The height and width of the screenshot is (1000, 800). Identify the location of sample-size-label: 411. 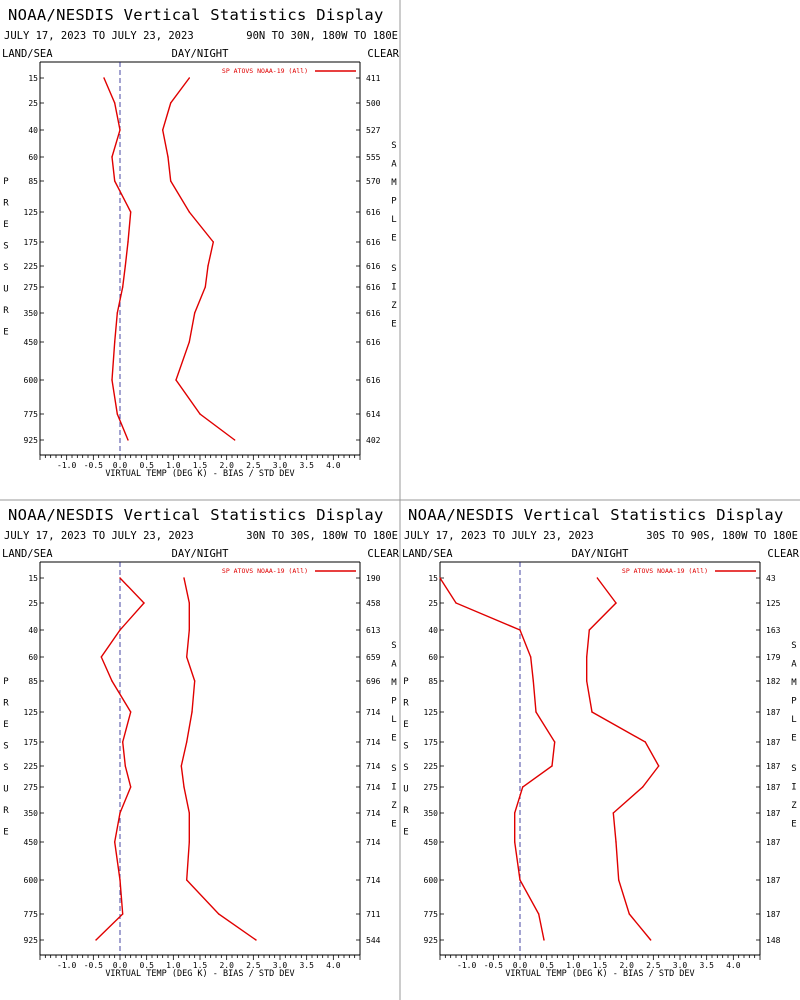
(373, 78).